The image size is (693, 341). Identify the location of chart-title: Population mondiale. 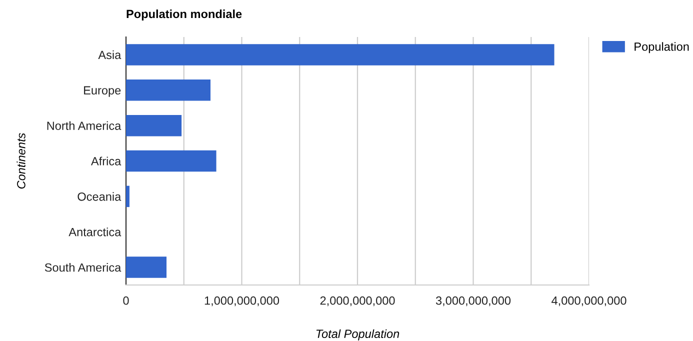
(184, 15).